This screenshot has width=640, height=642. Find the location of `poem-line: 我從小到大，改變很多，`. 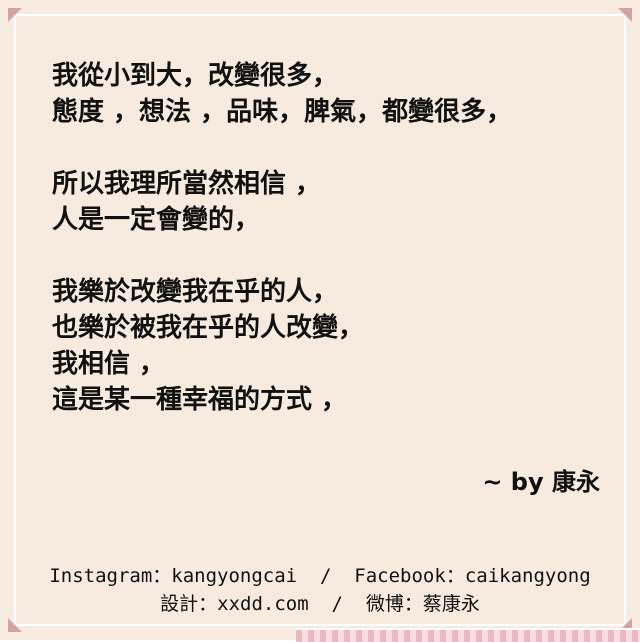

poem-line: 我從小到大，改變很多， is located at coordinates (195, 76).